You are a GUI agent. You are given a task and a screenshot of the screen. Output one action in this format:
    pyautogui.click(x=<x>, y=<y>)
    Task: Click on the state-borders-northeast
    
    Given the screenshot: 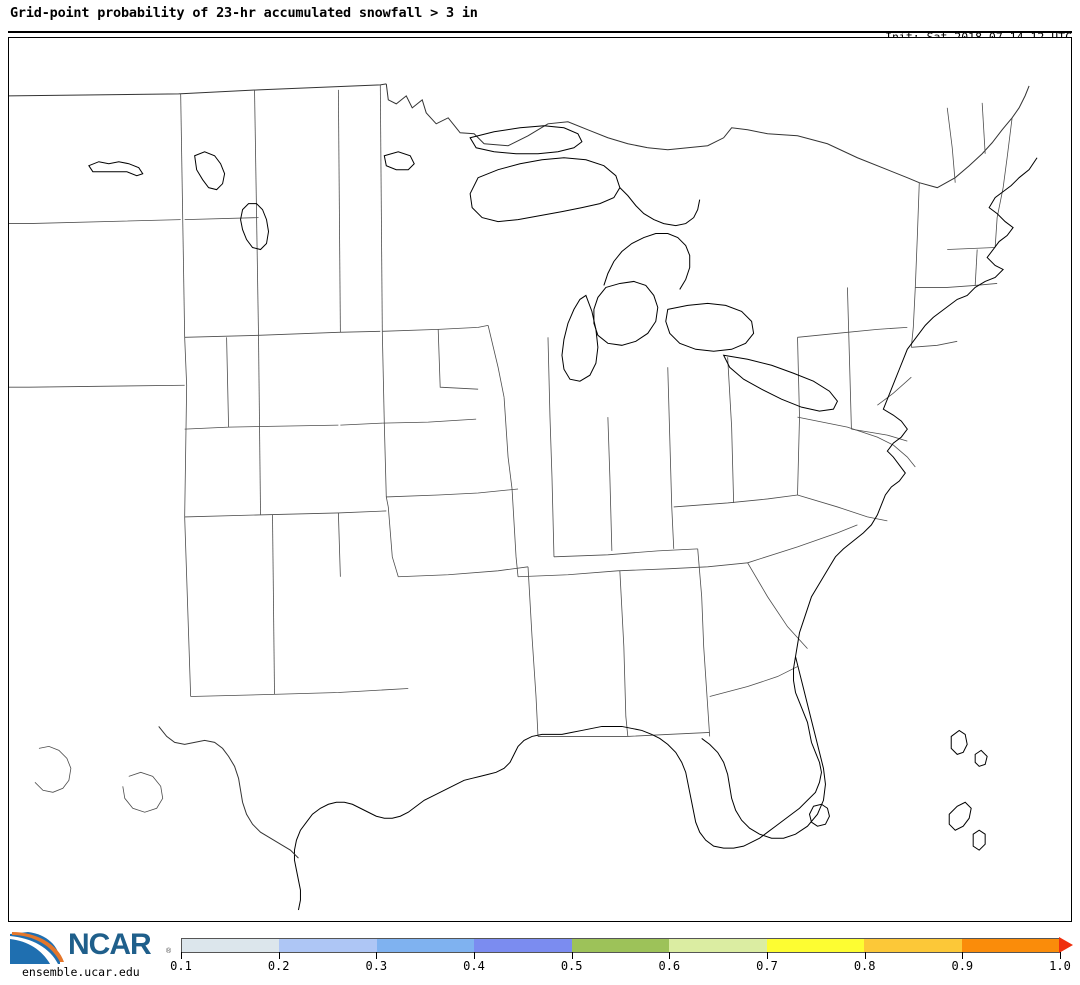 What is the action you would take?
    pyautogui.click(x=905, y=285)
    